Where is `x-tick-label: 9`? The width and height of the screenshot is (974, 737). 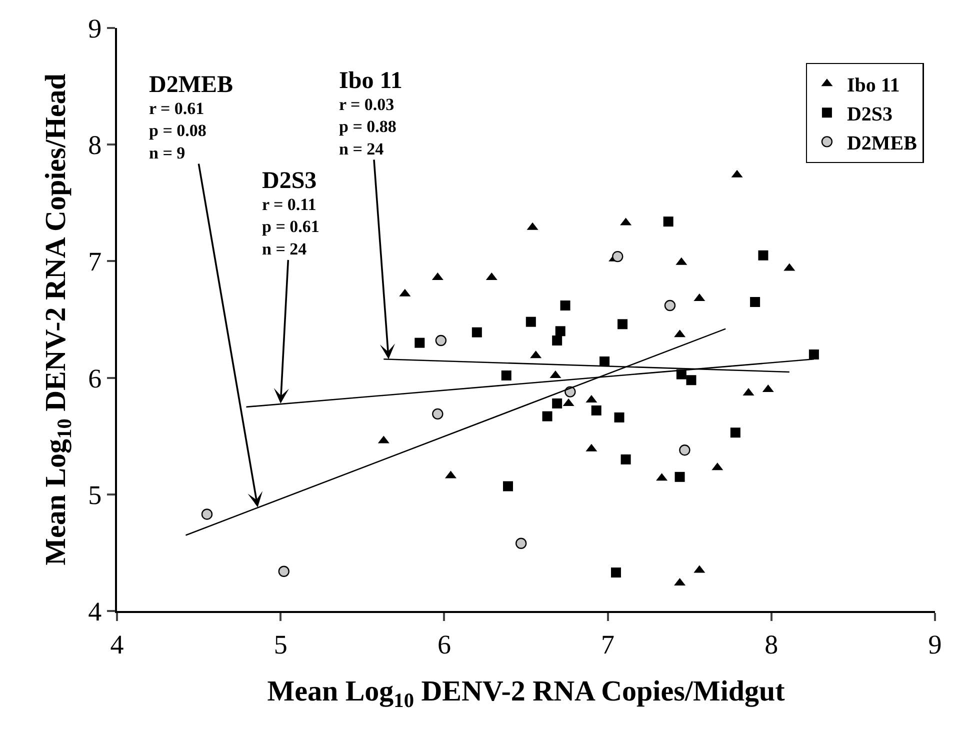 x-tick-label: 9 is located at coordinates (935, 644).